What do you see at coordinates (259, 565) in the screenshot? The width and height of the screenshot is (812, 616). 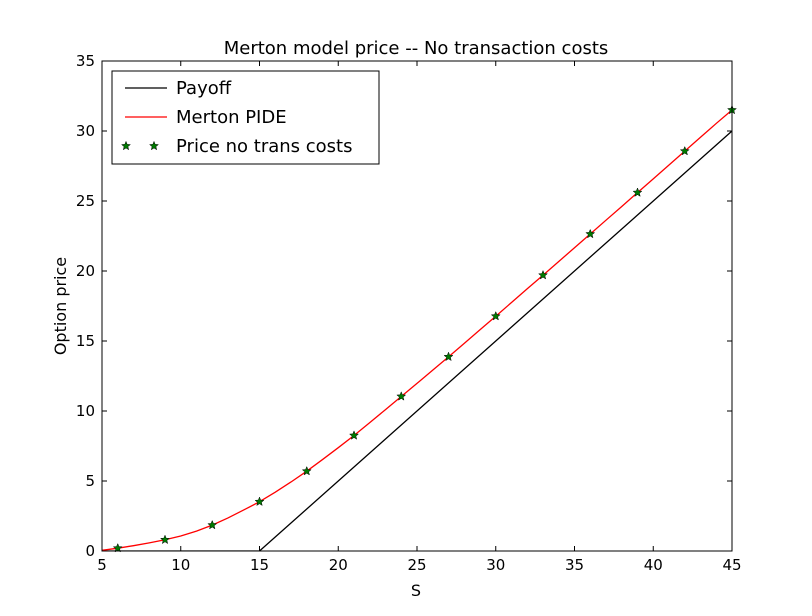 I see `x-tick-label: 15` at bounding box center [259, 565].